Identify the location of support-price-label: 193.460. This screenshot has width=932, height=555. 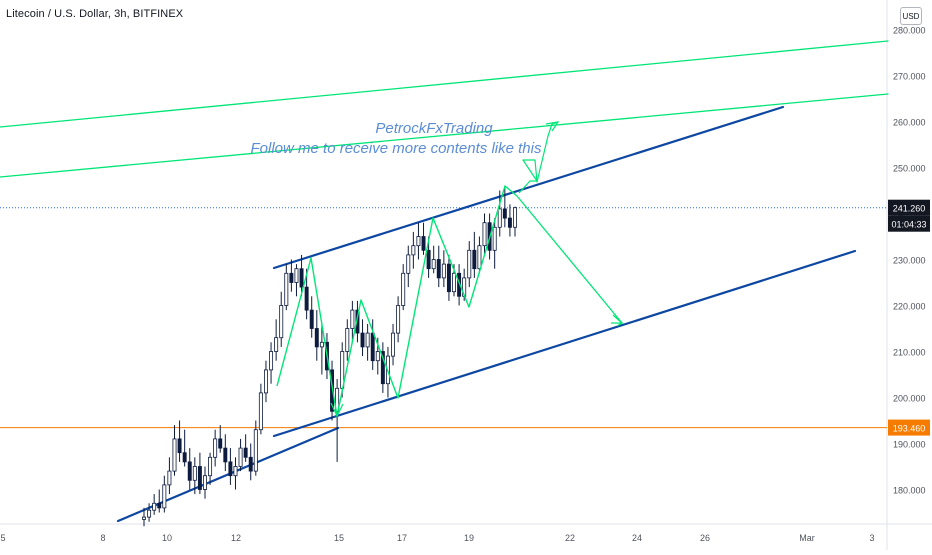
(909, 429).